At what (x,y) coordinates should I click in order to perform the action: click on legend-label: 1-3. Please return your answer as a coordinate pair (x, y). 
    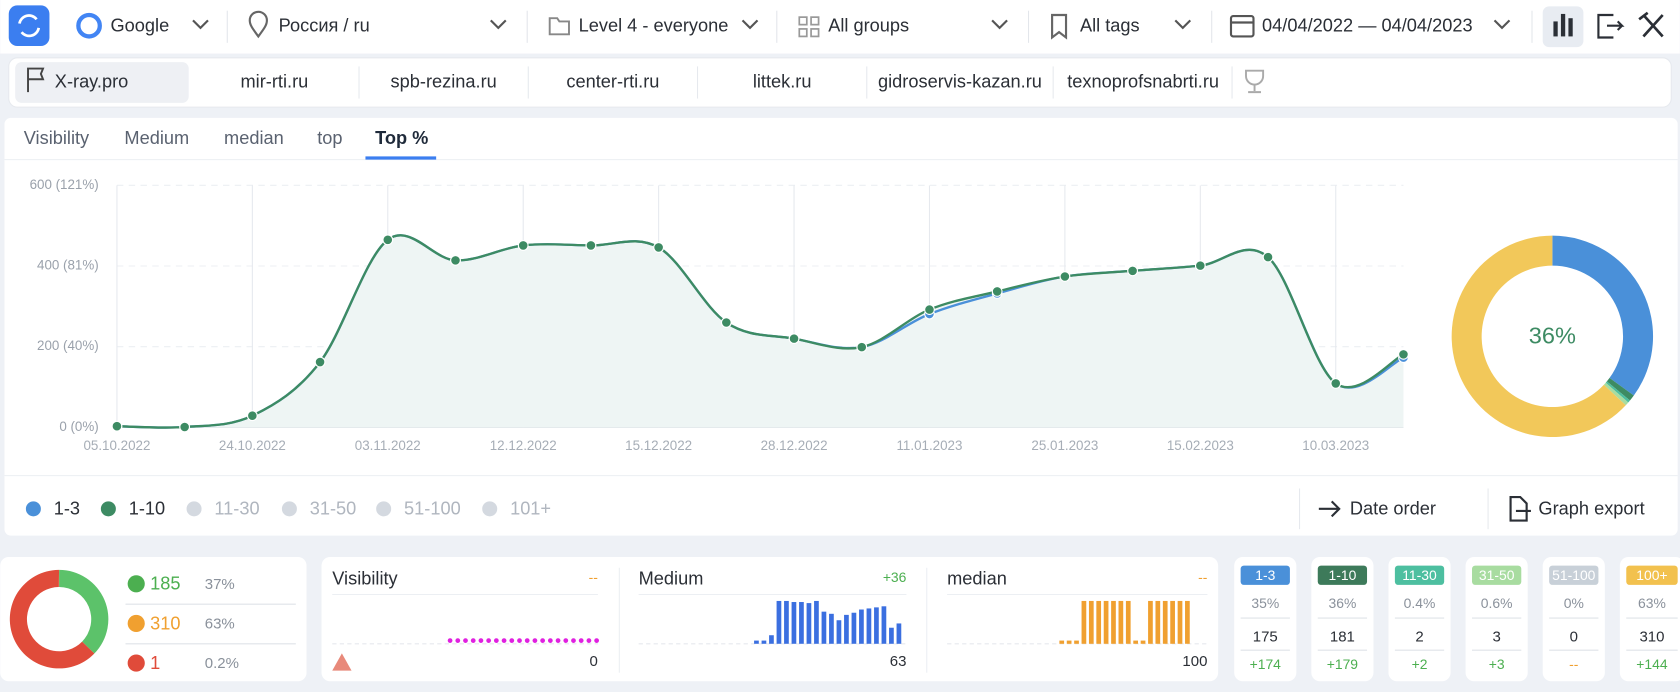
    Looking at the image, I should click on (67, 509).